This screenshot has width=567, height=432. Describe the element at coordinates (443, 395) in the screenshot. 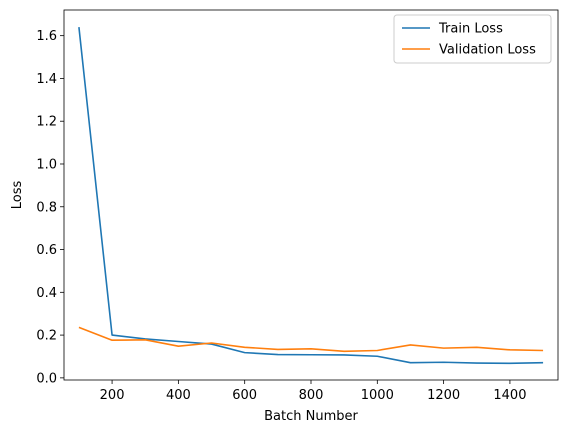

I see `x-tick-label: 1200` at that location.